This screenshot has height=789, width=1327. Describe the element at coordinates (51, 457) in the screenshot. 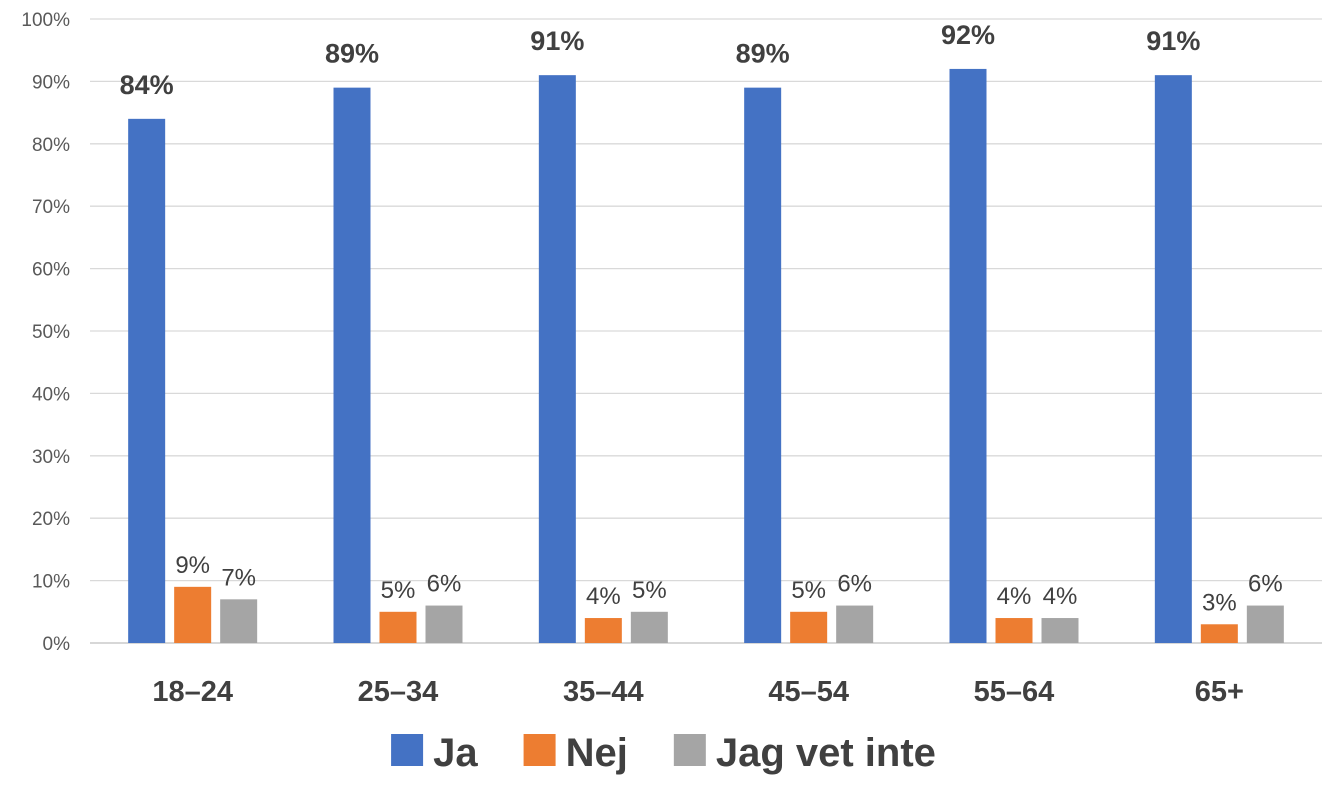

I see `y-tick-label: 30%` at that location.